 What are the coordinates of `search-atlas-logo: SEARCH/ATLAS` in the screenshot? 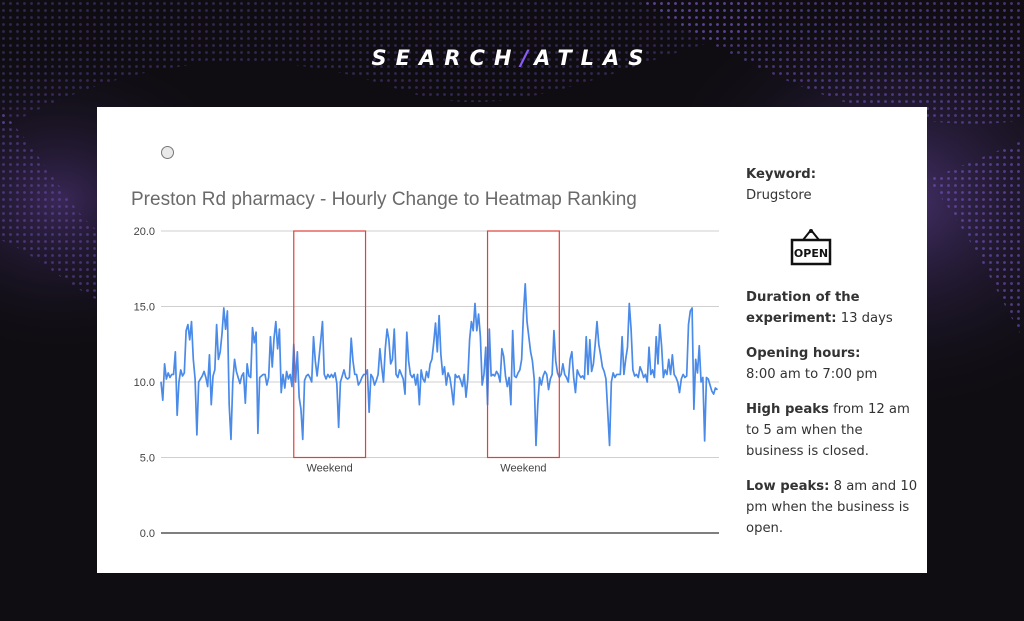 It's located at (512, 58).